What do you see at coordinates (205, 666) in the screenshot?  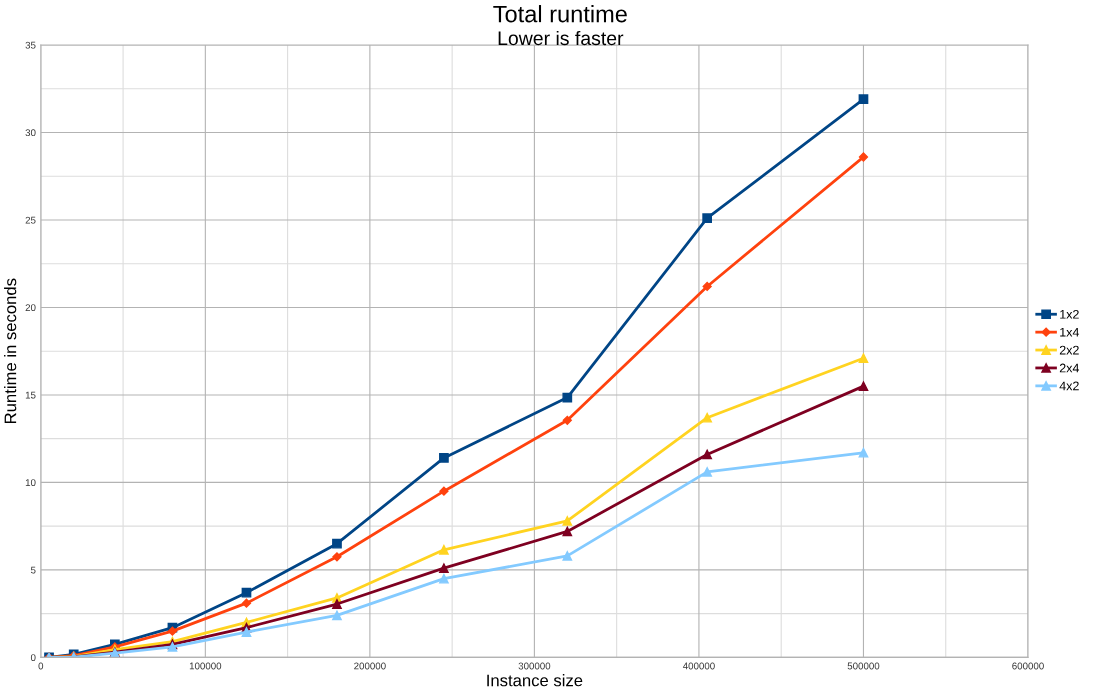 I see `x-tick-label: 100000` at bounding box center [205, 666].